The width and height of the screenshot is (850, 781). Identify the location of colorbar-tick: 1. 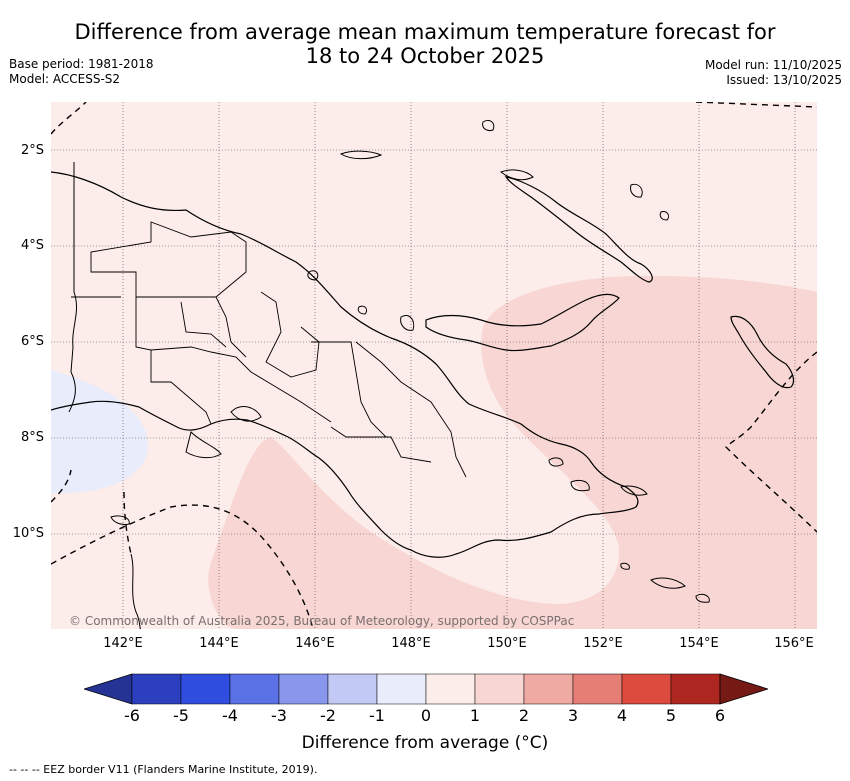
(475, 715).